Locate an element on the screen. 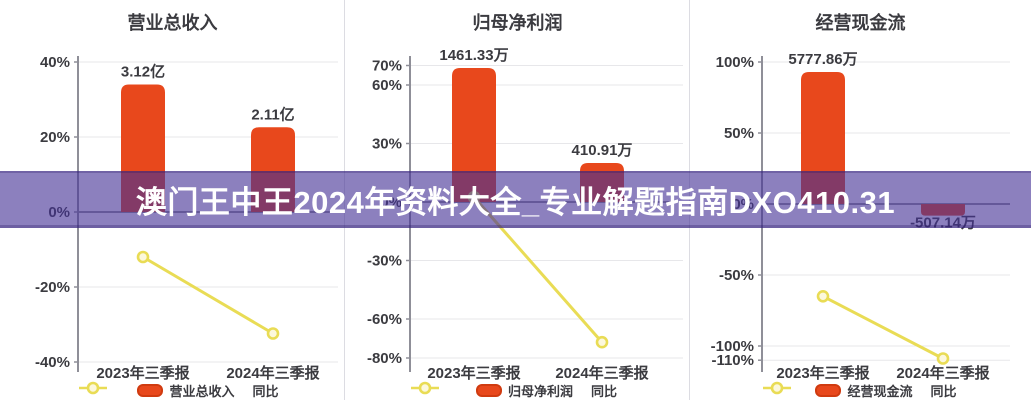  y-tick-label: -40% is located at coordinates (52, 362).